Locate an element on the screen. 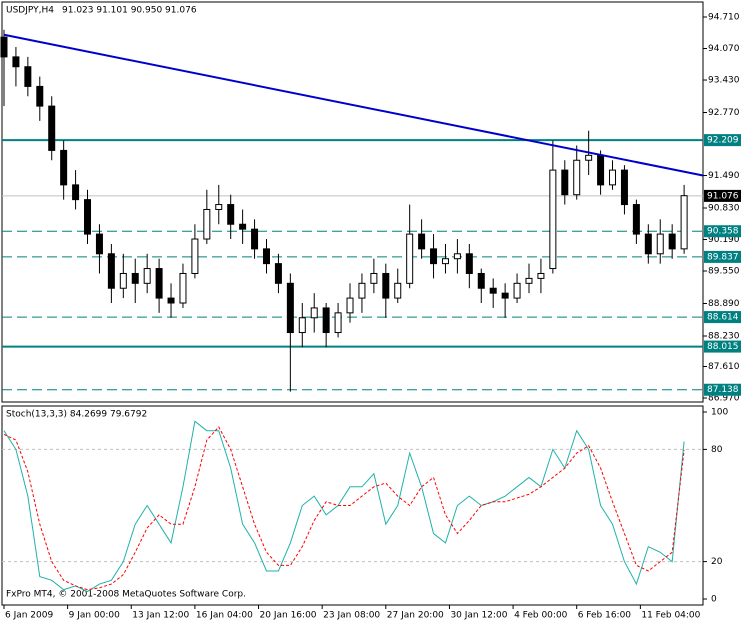 The width and height of the screenshot is (743, 623). current-price-label: 91.076 is located at coordinates (723, 196).